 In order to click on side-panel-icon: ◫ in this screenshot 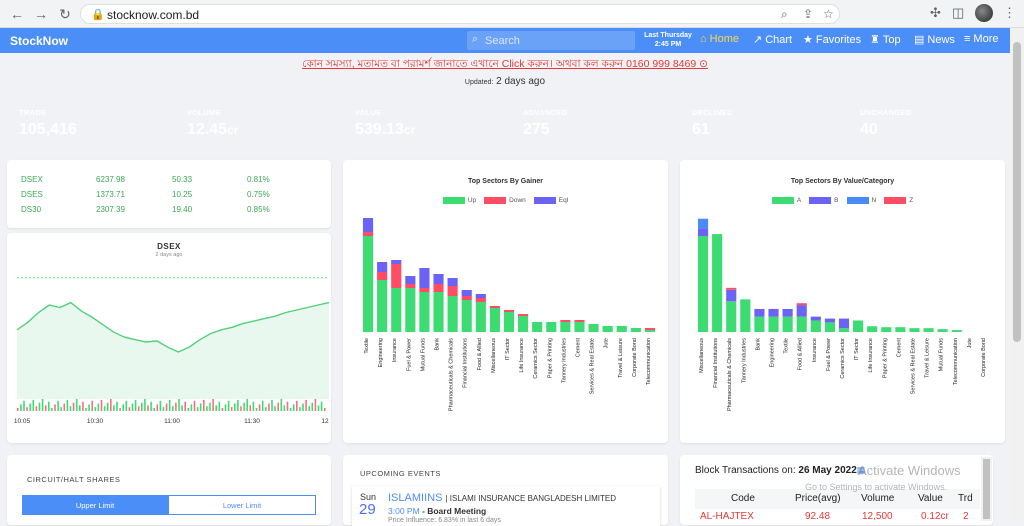, I will do `click(958, 12)`.